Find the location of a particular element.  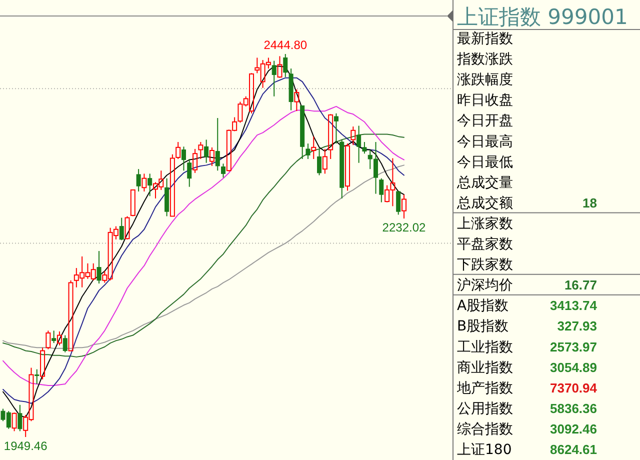

category-label: 平盘家数 is located at coordinates (485, 244).